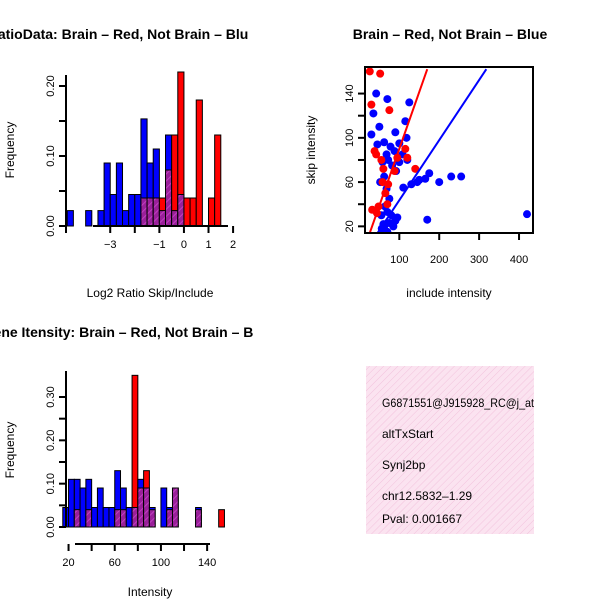 Image resolution: width=600 pixels, height=600 pixels. I want to click on y-tick-label: 20, so click(350, 226).